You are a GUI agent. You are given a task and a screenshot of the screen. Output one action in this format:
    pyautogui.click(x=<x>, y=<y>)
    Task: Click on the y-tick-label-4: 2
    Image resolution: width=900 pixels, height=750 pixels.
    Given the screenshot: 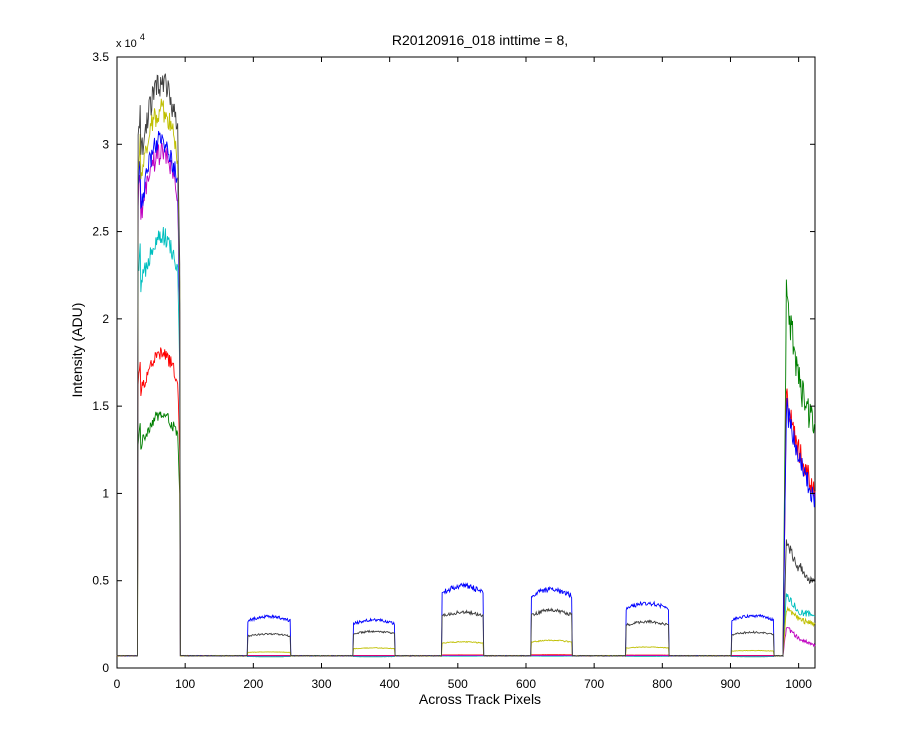 What is the action you would take?
    pyautogui.click(x=105, y=319)
    